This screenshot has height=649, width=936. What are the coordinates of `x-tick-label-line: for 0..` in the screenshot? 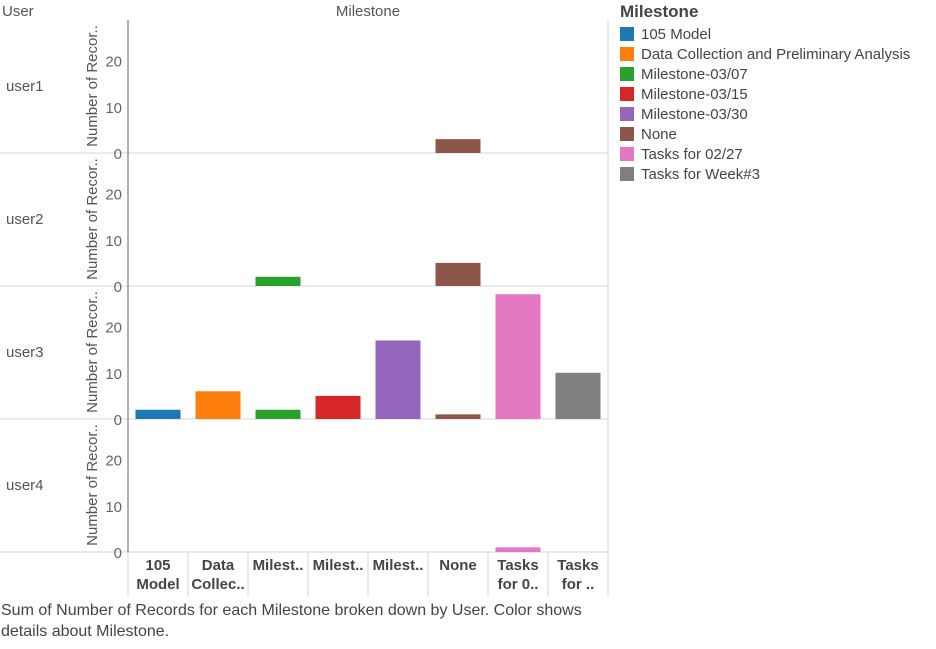 It's located at (518, 584).